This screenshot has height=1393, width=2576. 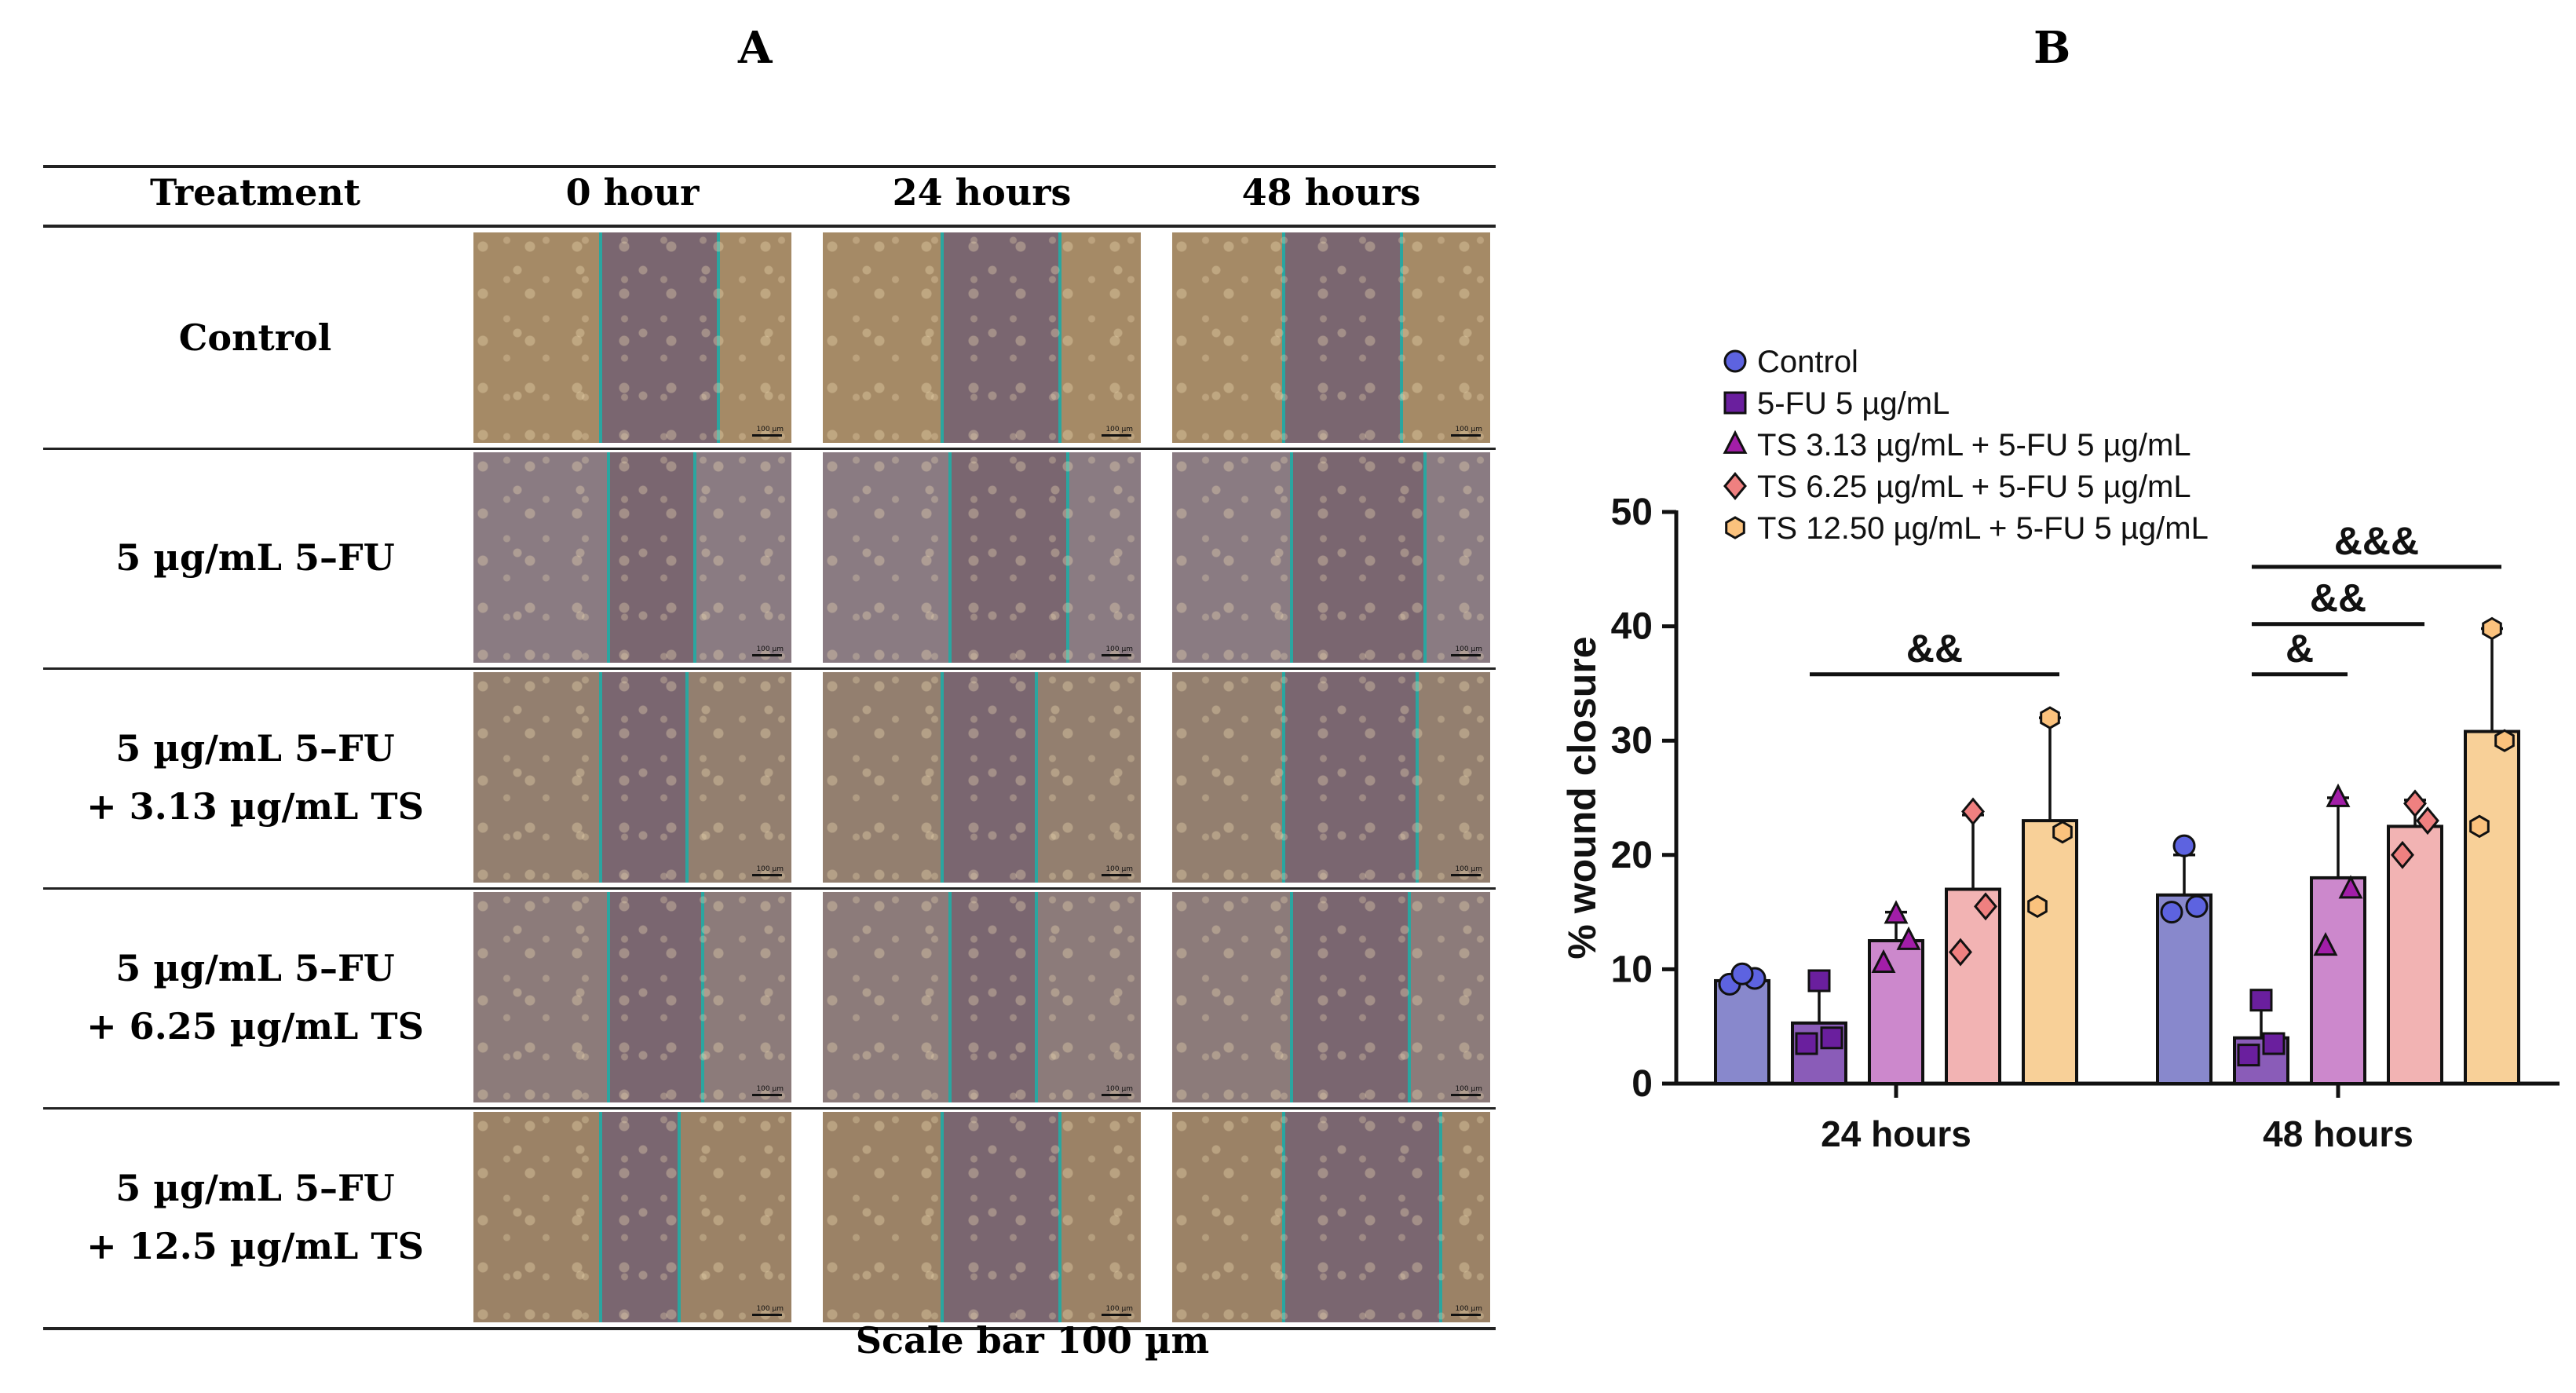 What do you see at coordinates (1632, 855) in the screenshot?
I see `y-tick-label: 20` at bounding box center [1632, 855].